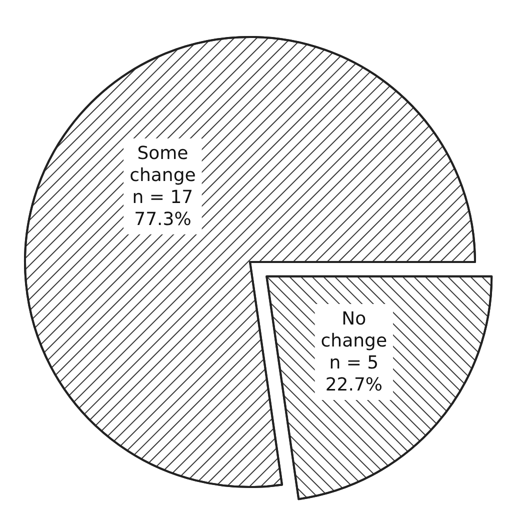  I want to click on data-label: n = 17 77.3%, so click(163, 208).